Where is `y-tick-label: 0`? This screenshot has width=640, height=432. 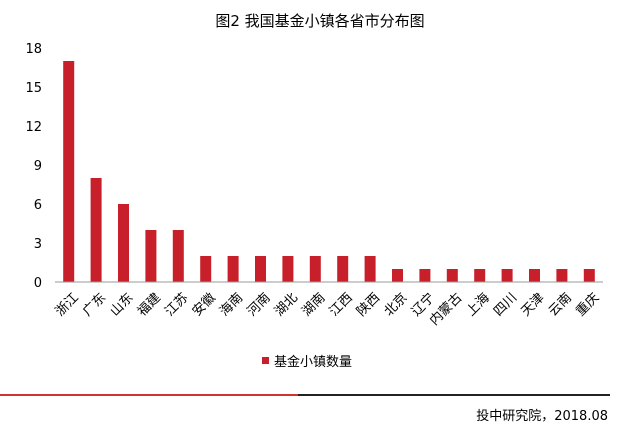
y-tick-label: 0 is located at coordinates (38, 283).